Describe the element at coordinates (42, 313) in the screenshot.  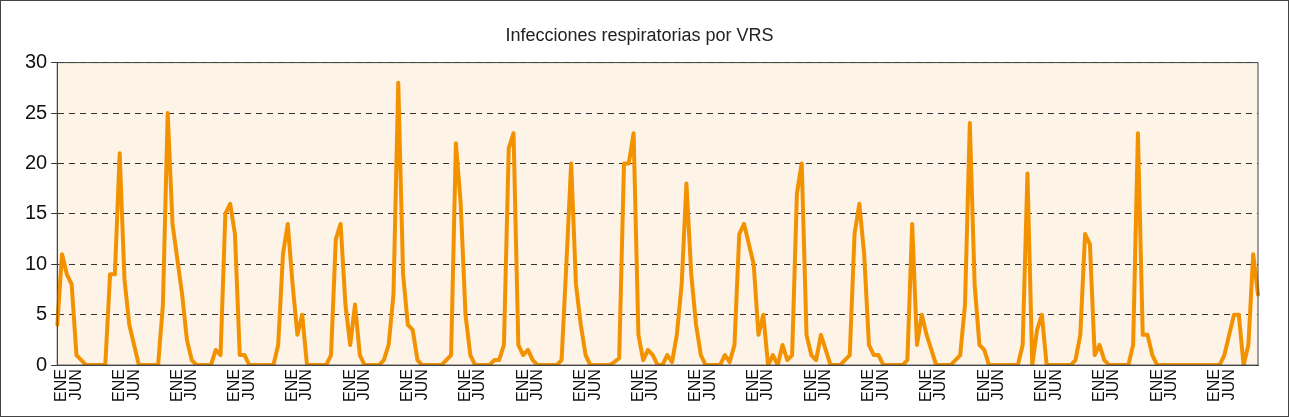
I see `y-tick-label: 5` at that location.